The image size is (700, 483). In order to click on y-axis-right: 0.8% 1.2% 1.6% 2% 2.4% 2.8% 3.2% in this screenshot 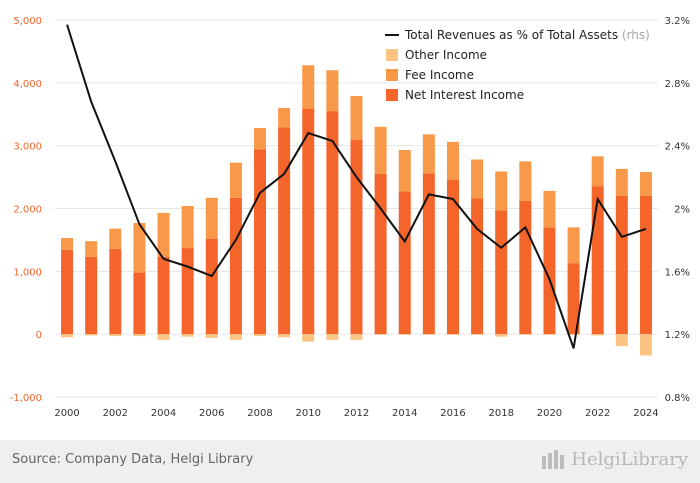, I will do `click(677, 210)`.